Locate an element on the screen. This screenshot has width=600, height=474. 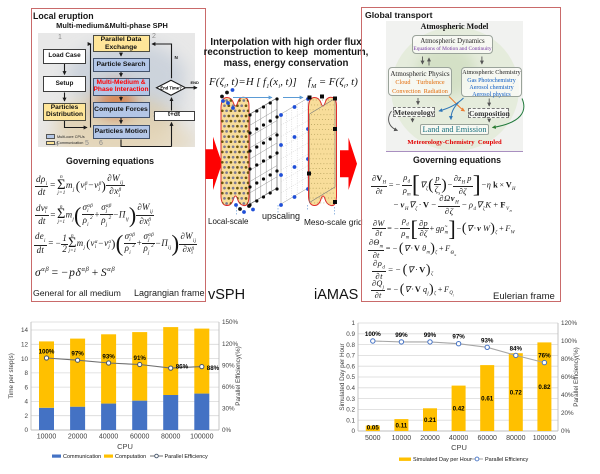
svg-text: 84% is located at coordinates (516, 348).